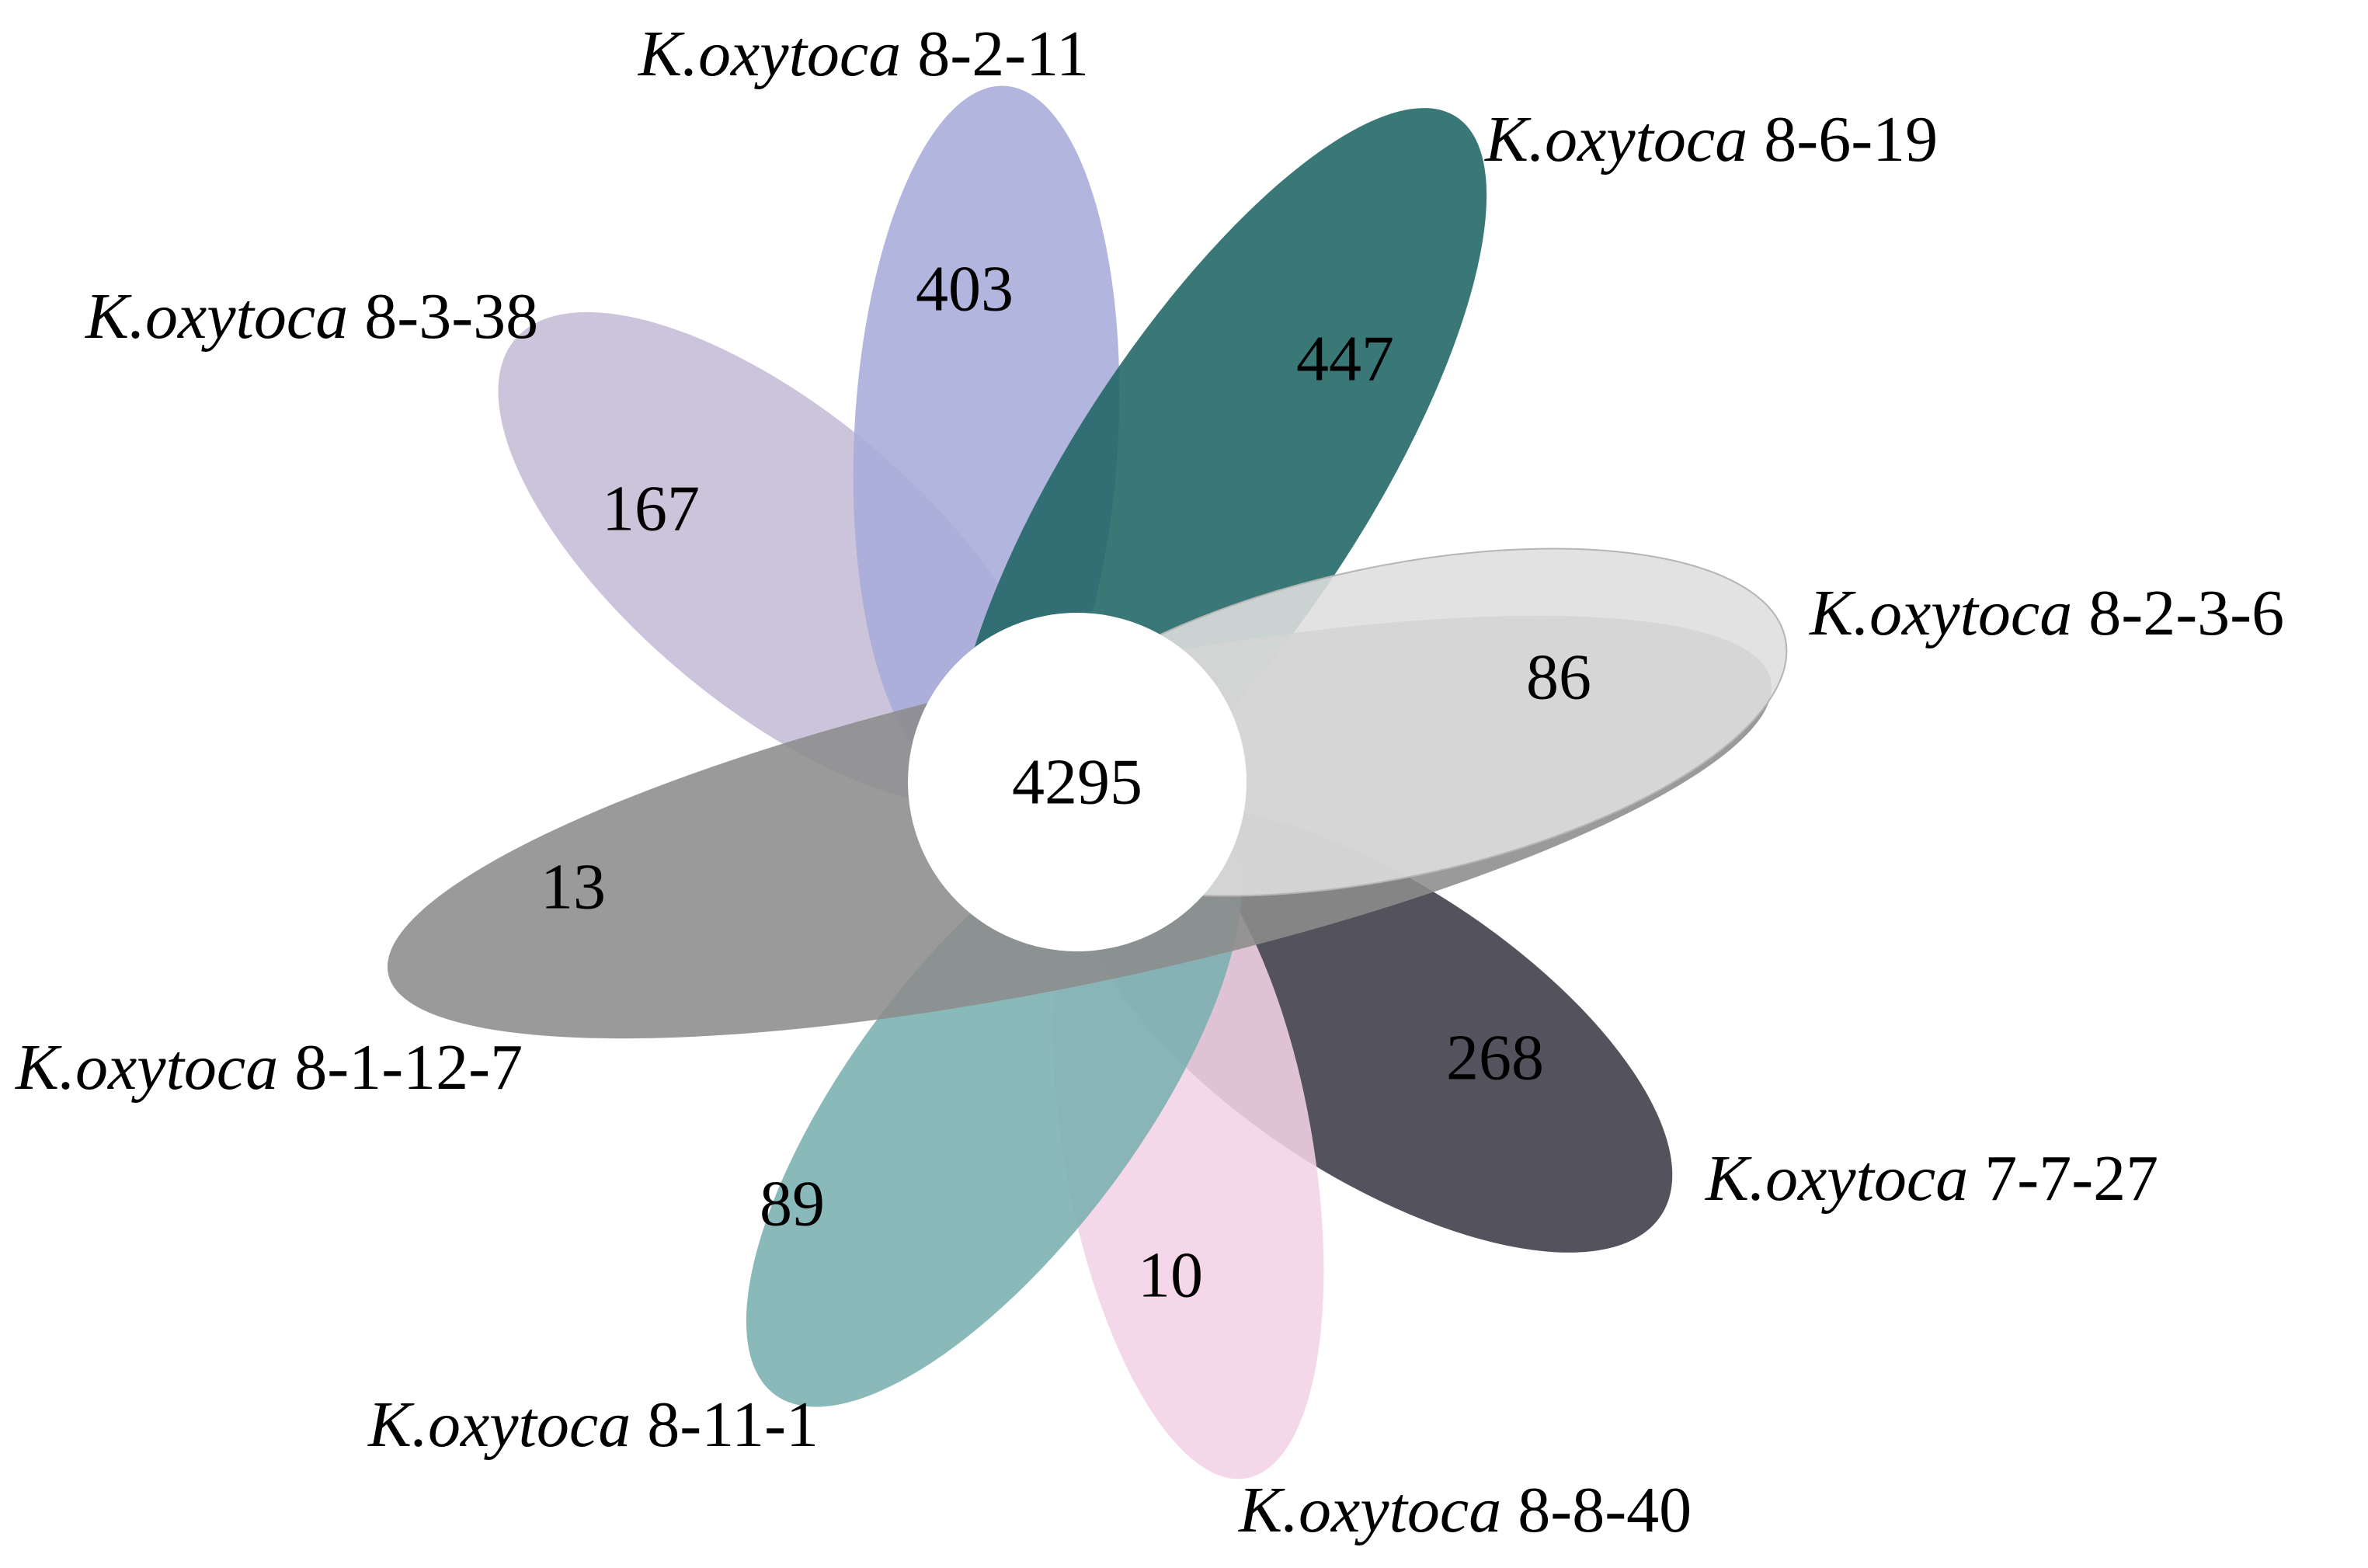 Image resolution: width=2368 pixels, height=1568 pixels. I want to click on label-8-11-1: K.oxytoca 8-11-1, so click(593, 1425).